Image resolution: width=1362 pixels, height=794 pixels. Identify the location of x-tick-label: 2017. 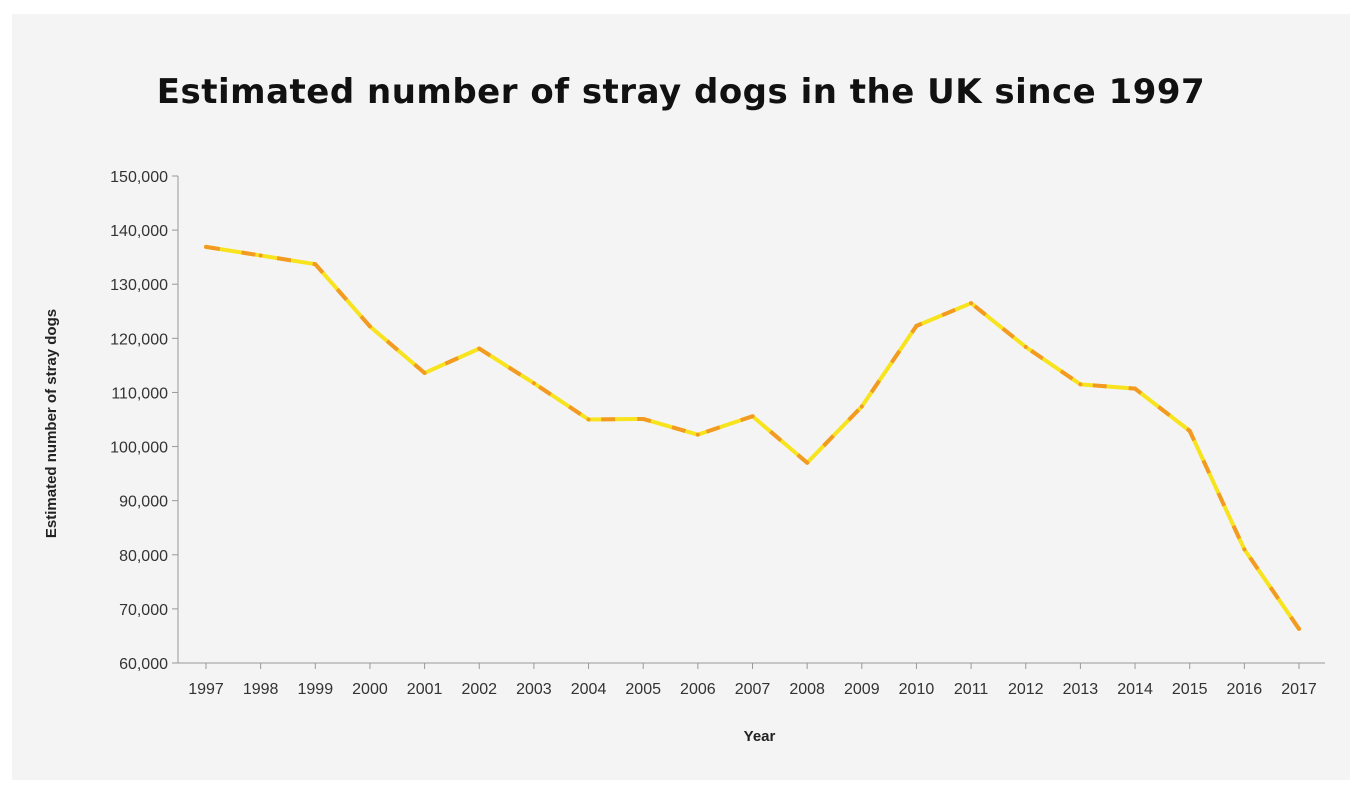
(1299, 689).